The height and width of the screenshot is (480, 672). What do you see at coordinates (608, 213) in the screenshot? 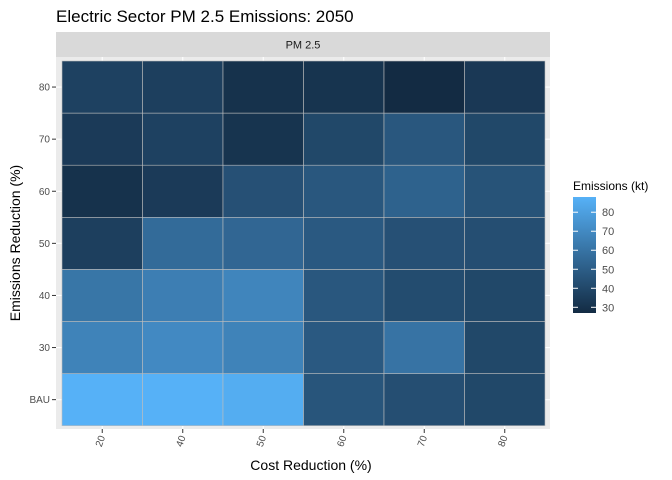
I see `legend-tick-label: 80` at bounding box center [608, 213].